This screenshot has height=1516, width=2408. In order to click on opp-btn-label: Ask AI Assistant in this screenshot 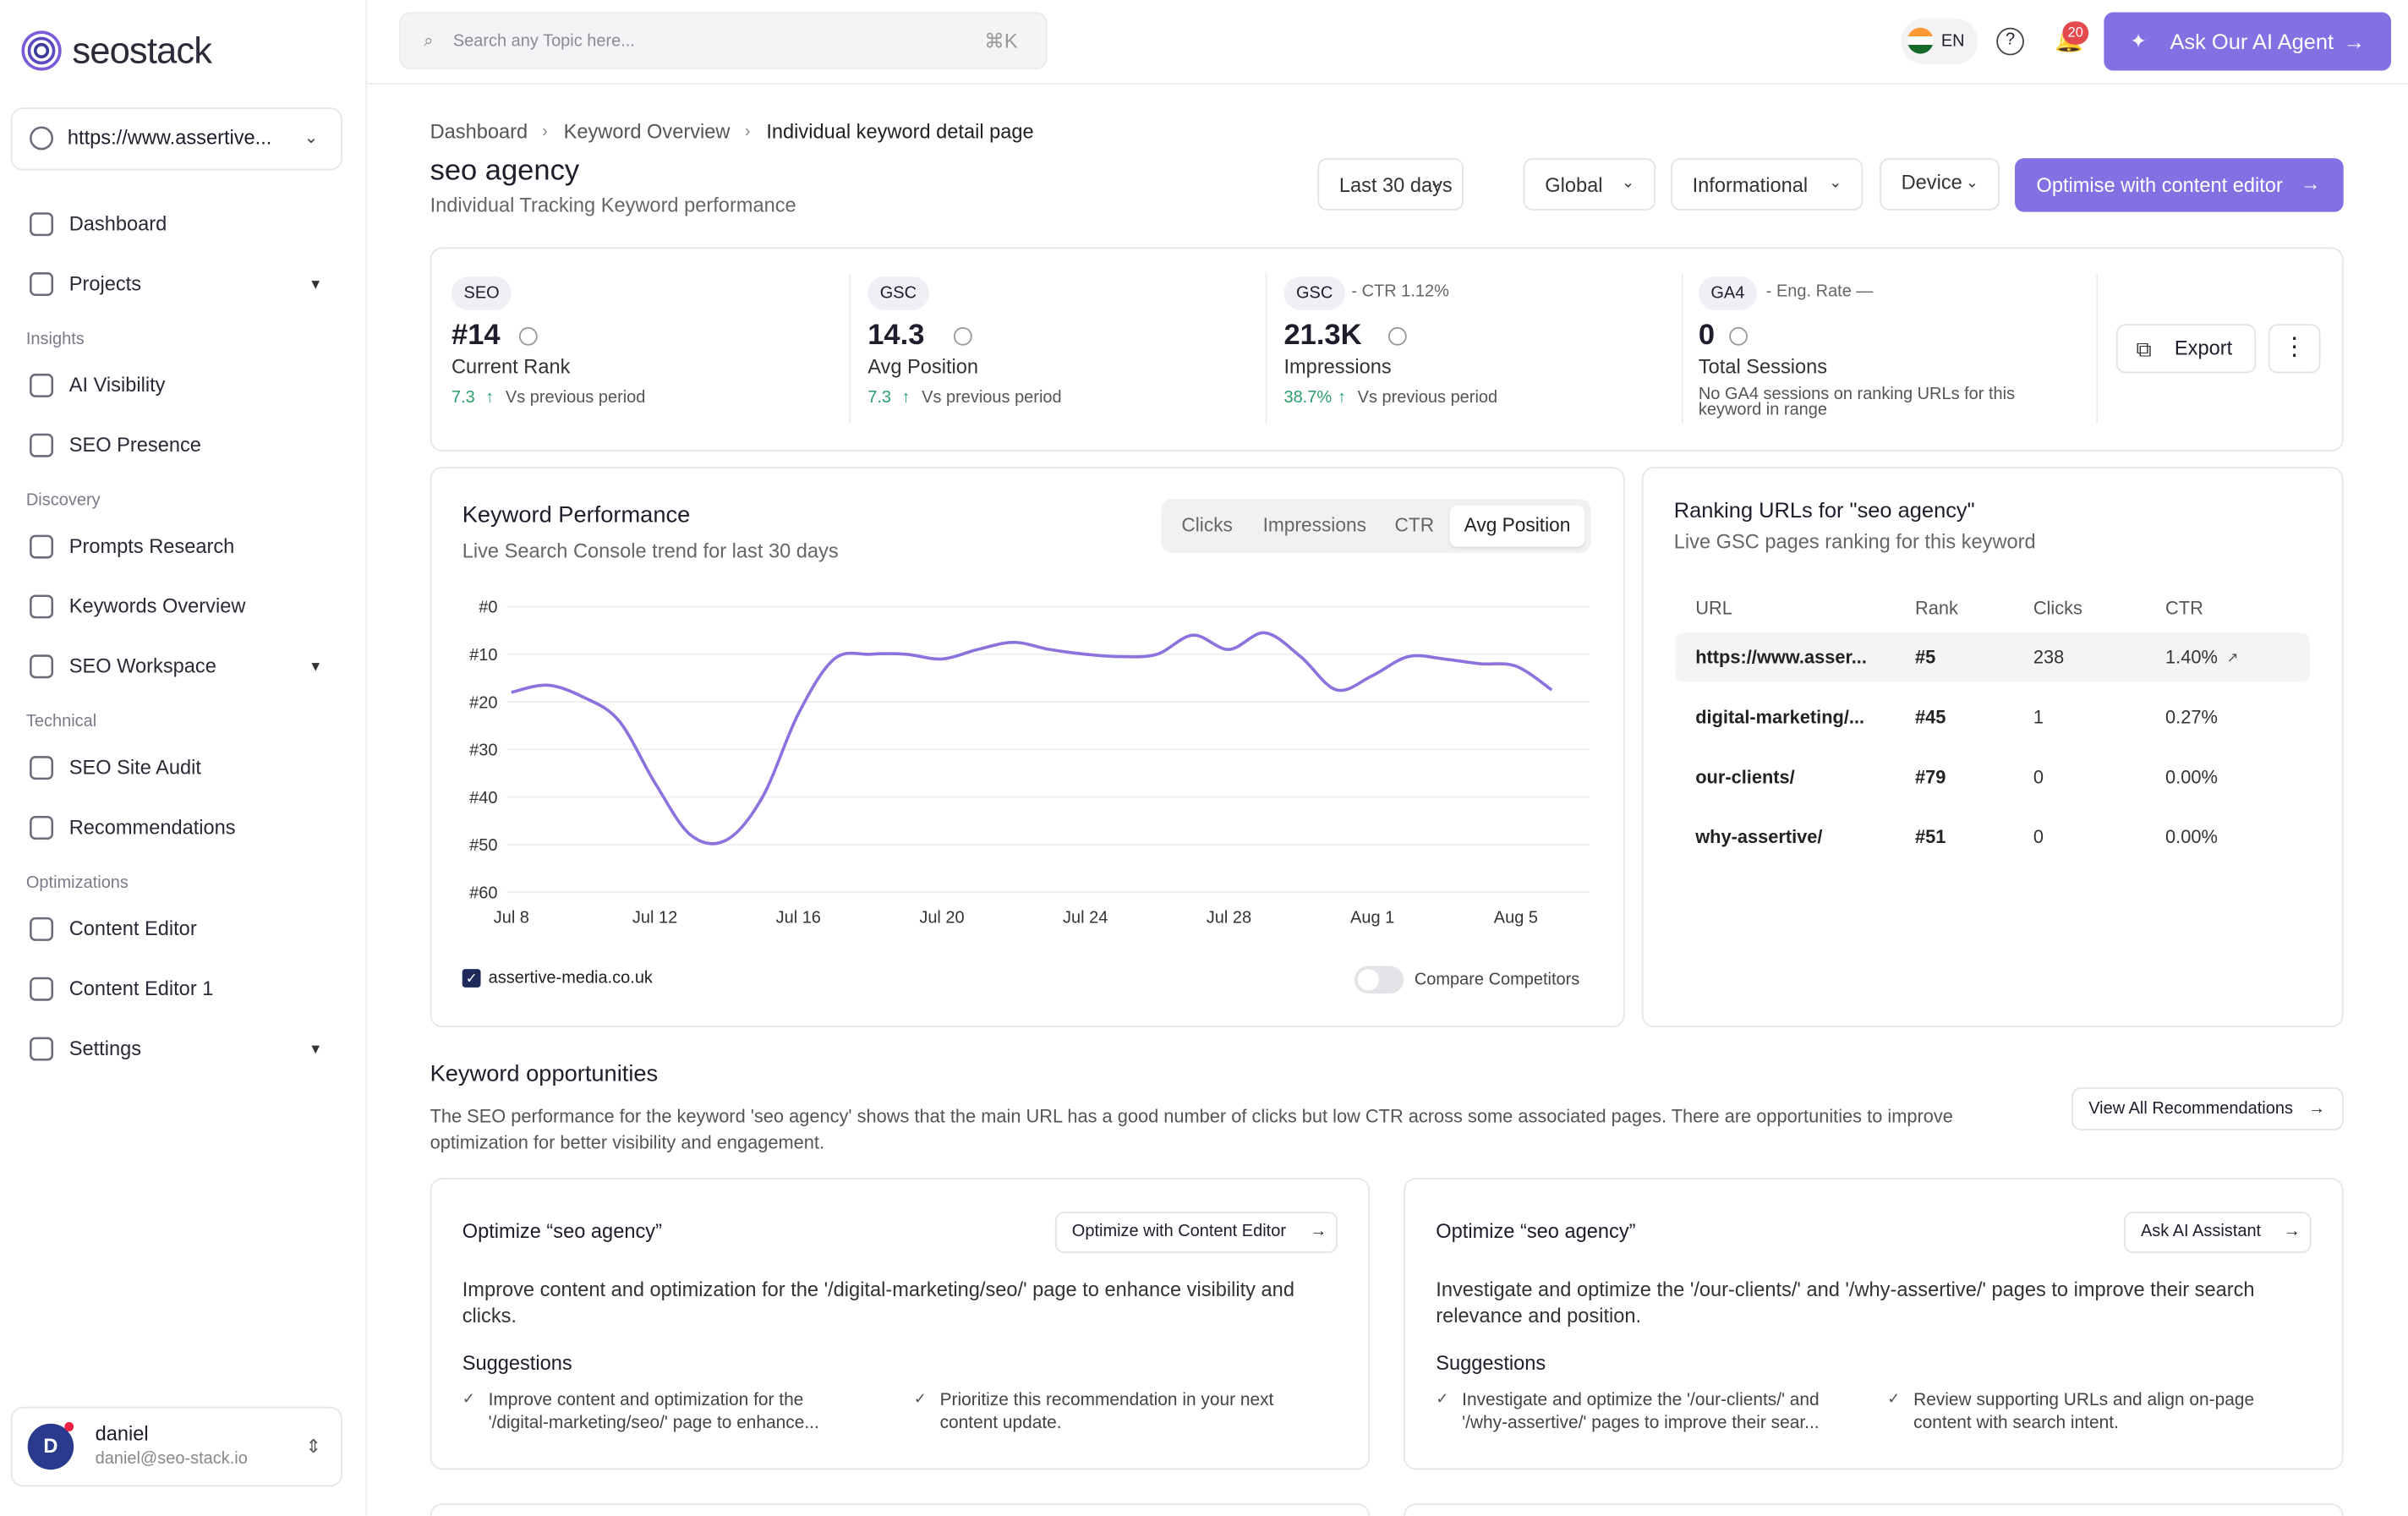, I will do `click(2201, 1231)`.